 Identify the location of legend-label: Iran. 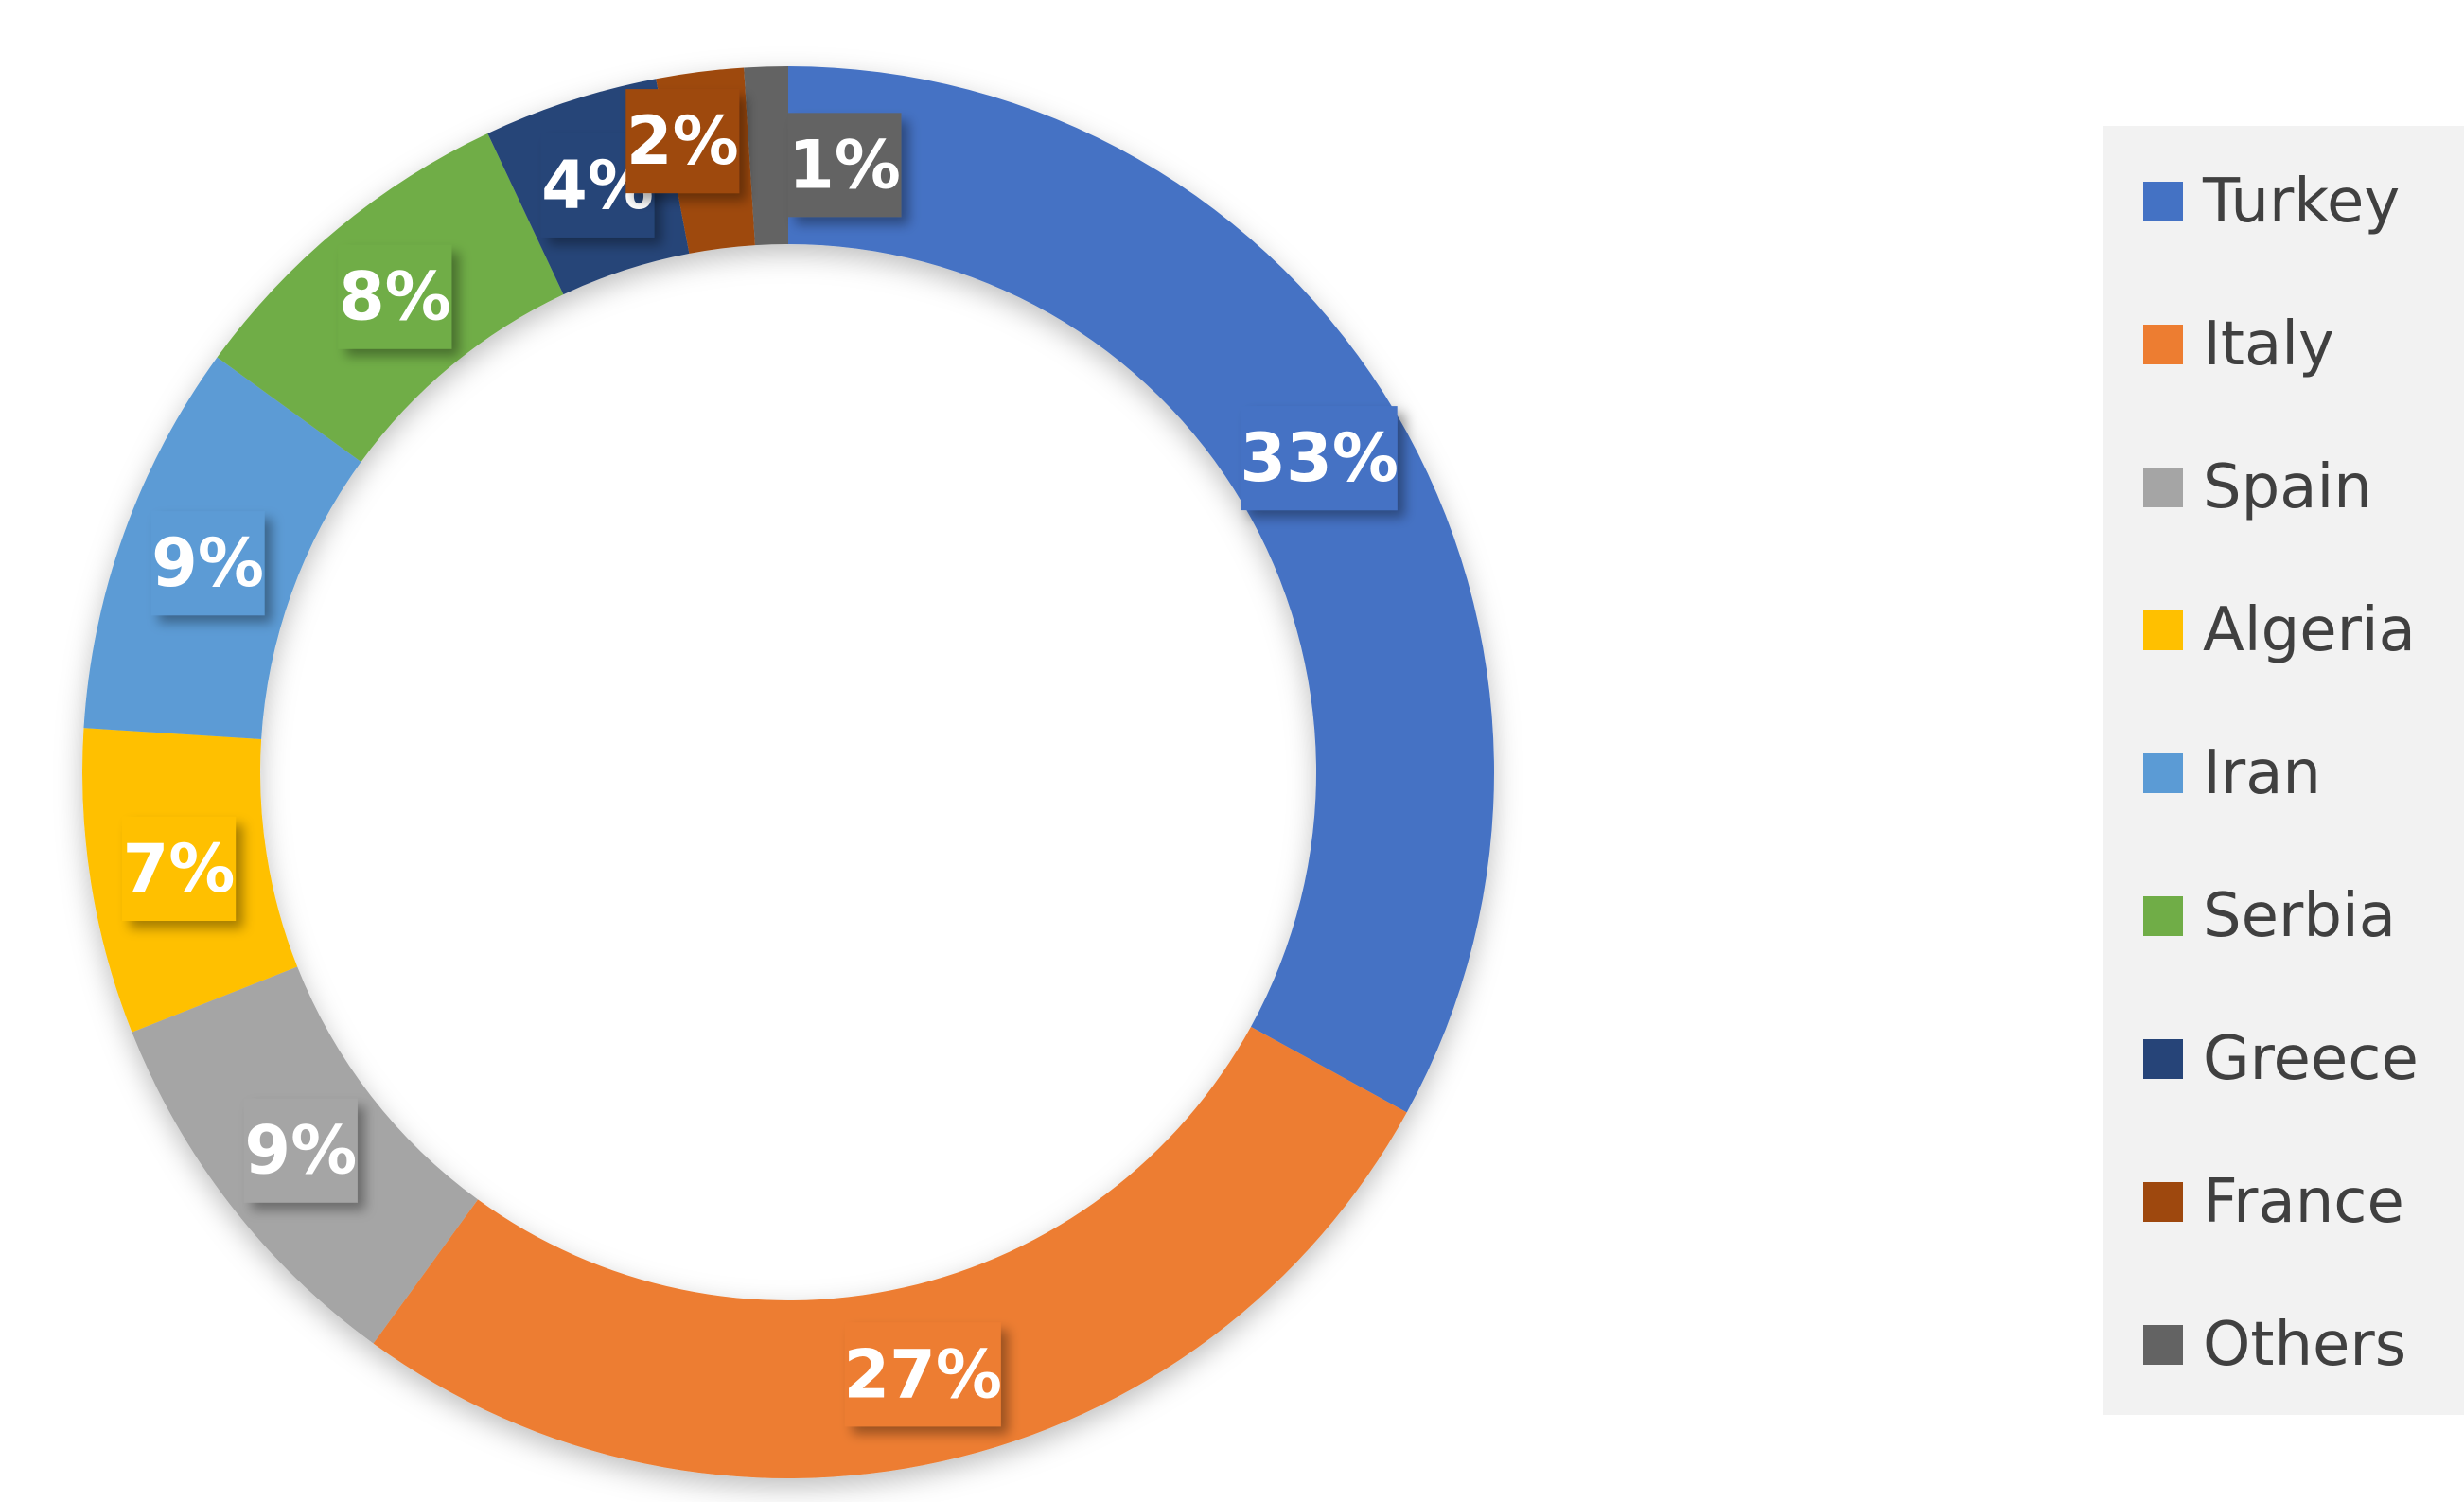
(2262, 773).